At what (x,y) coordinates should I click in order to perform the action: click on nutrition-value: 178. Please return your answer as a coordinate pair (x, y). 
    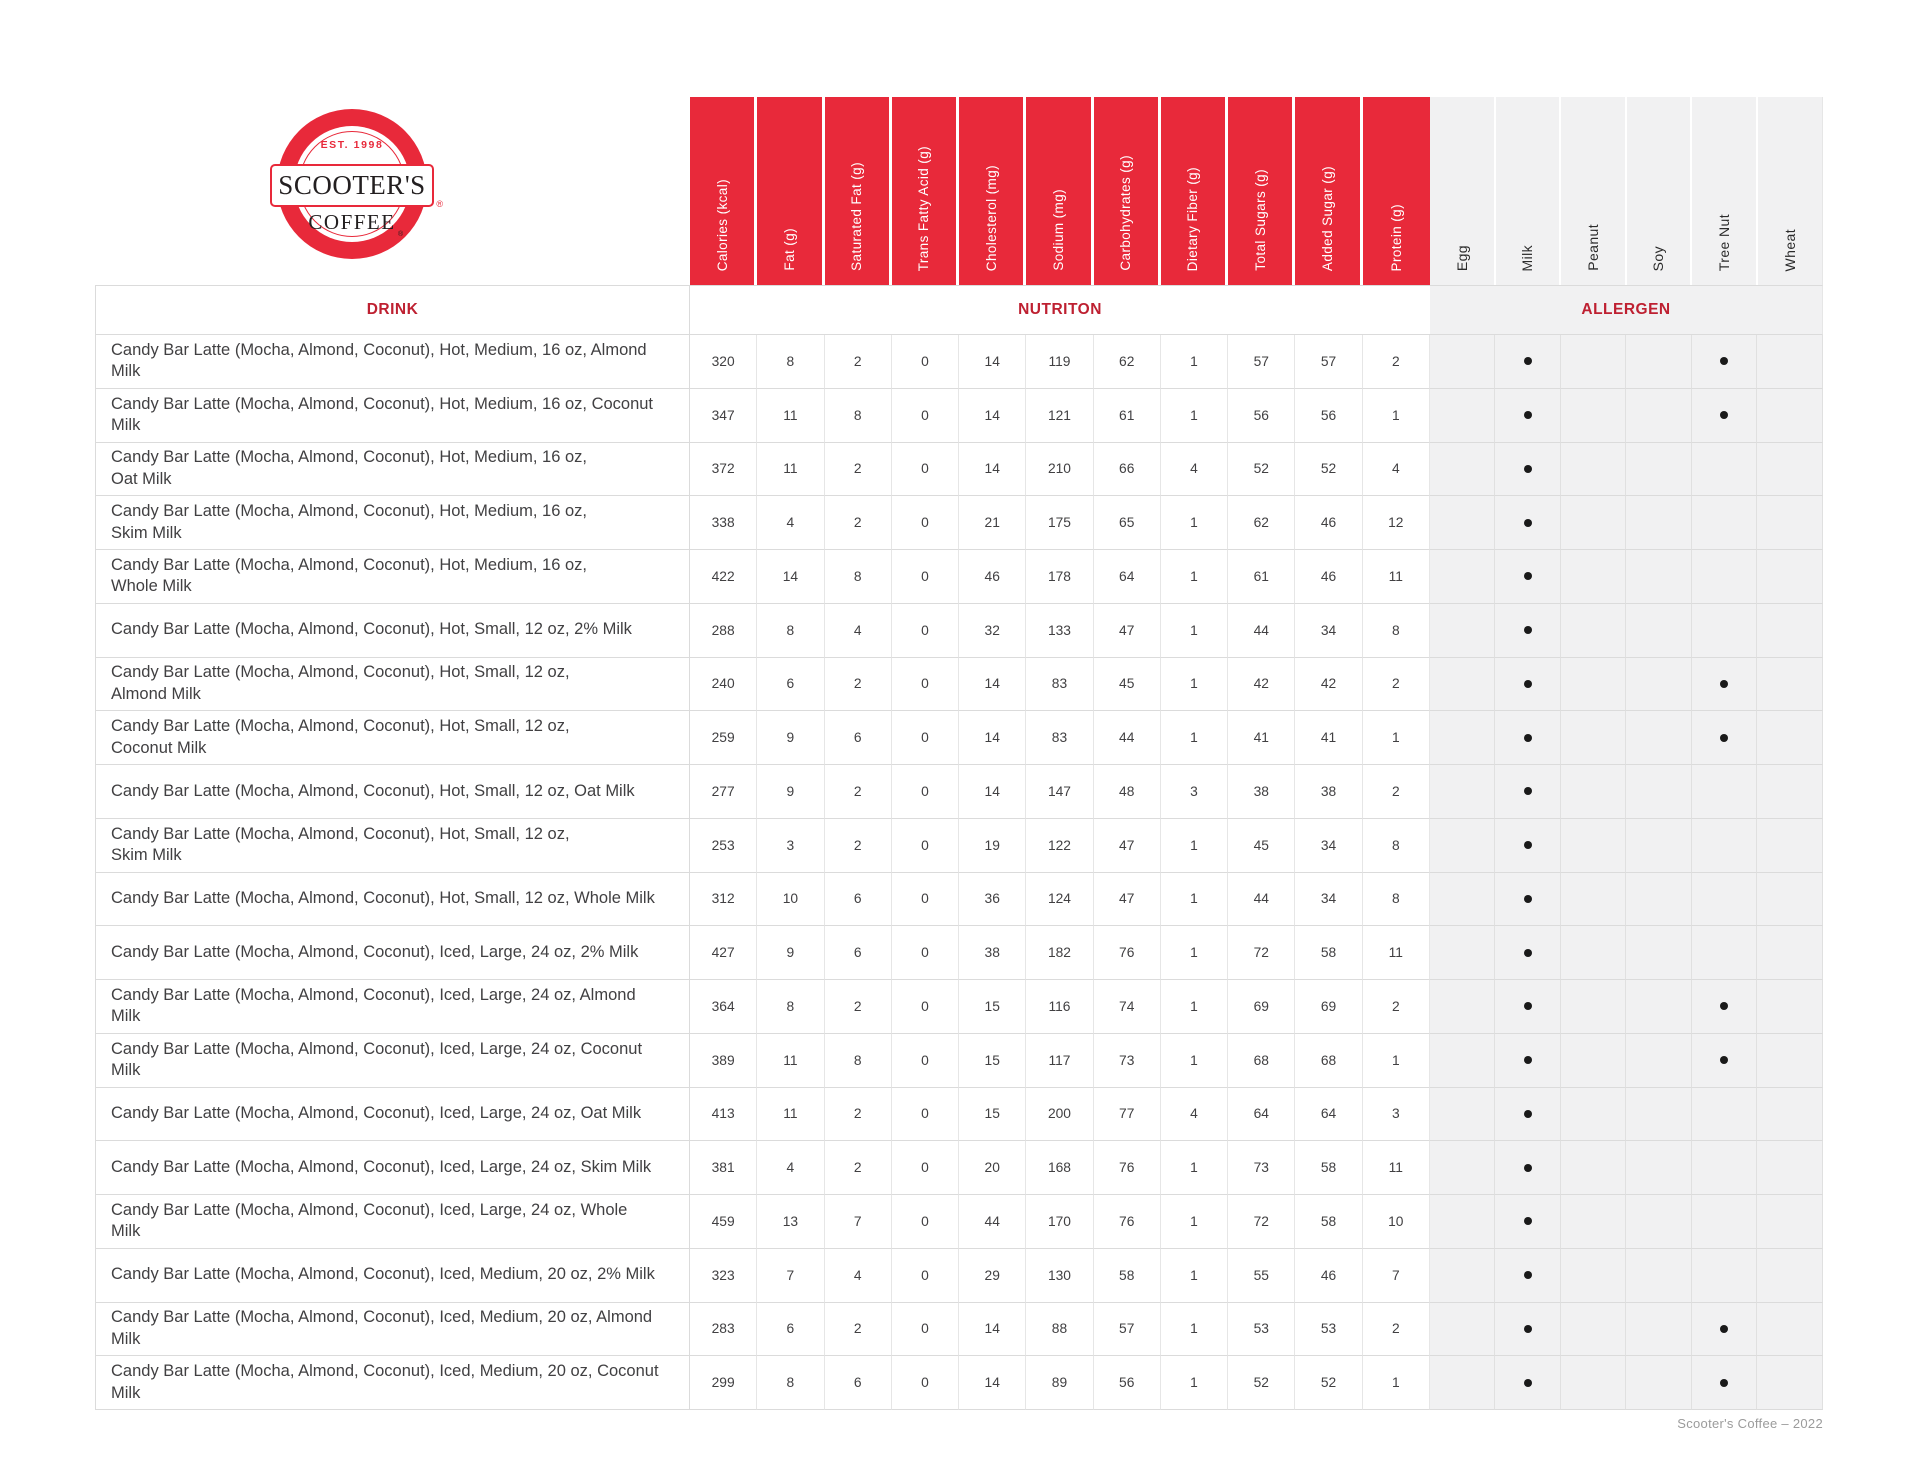
    Looking at the image, I should click on (1060, 577).